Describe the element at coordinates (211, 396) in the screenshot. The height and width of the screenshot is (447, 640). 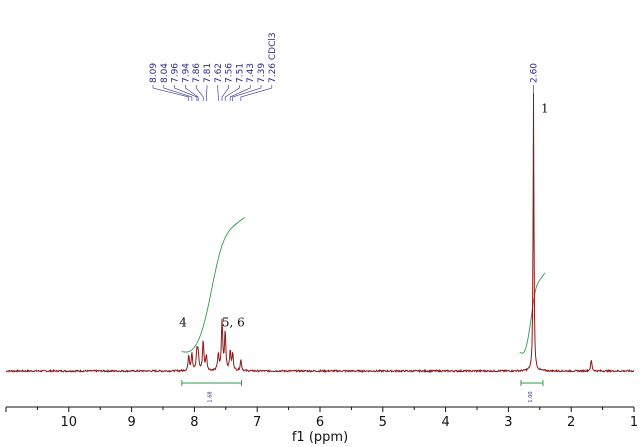
I see `integral-value-1: 1.68` at that location.